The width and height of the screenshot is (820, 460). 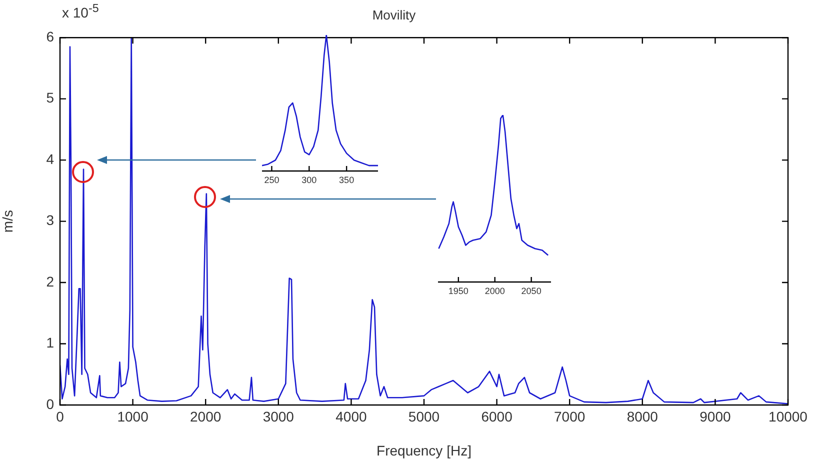 I want to click on x-tick-label: 7000, so click(x=570, y=416).